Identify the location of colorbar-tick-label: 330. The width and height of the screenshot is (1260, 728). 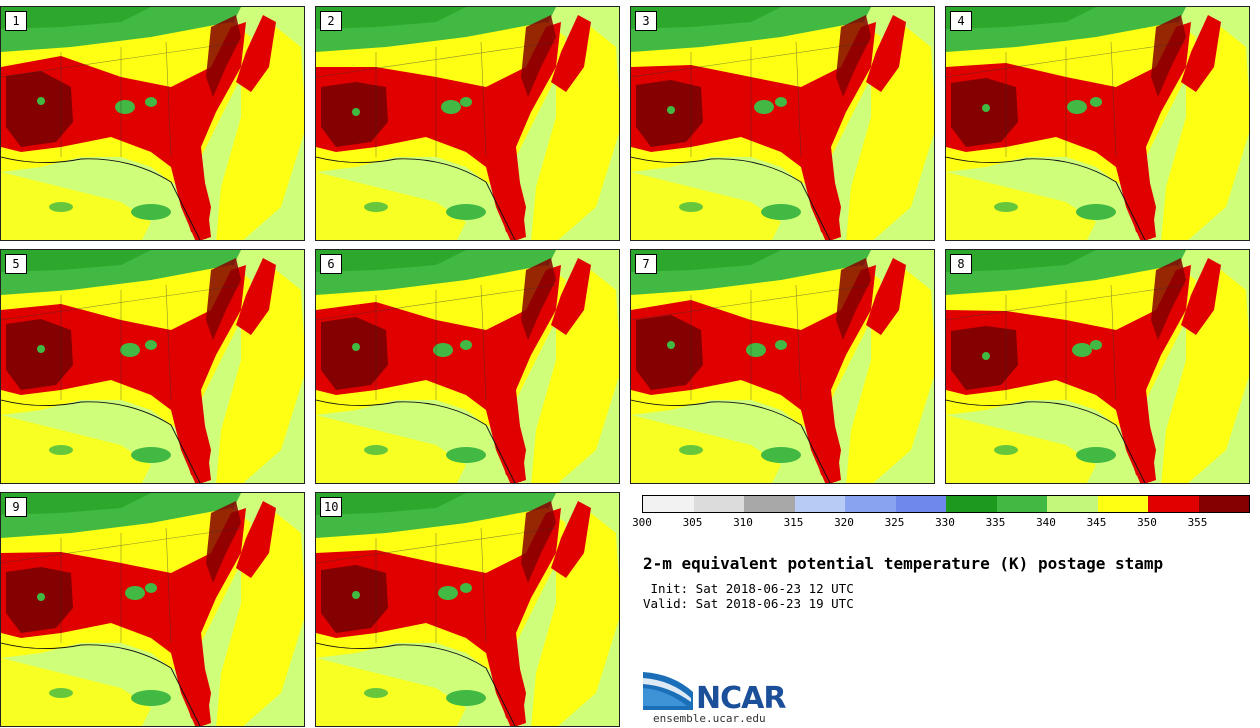
(945, 522).